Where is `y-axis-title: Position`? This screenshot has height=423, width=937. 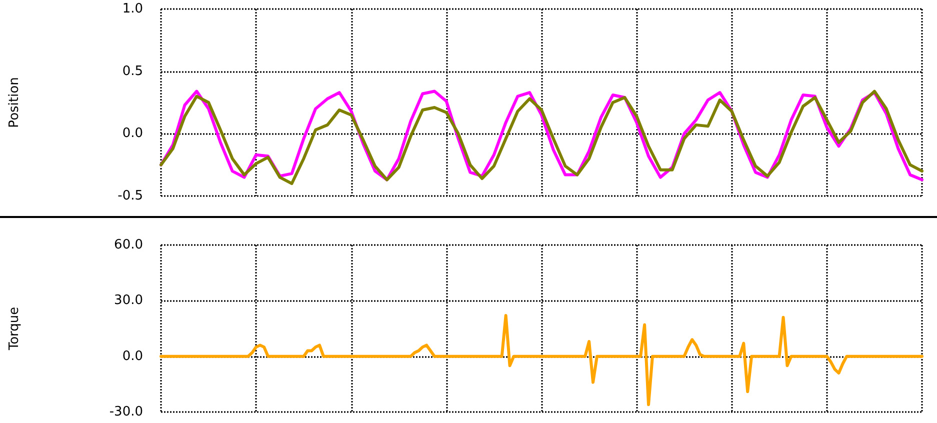
y-axis-title: Position is located at coordinates (14, 102).